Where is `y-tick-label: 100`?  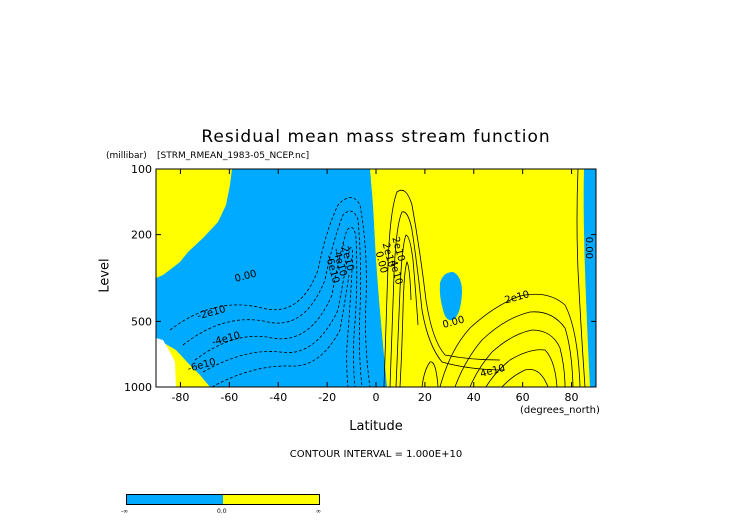
y-tick-label: 100 is located at coordinates (141, 169).